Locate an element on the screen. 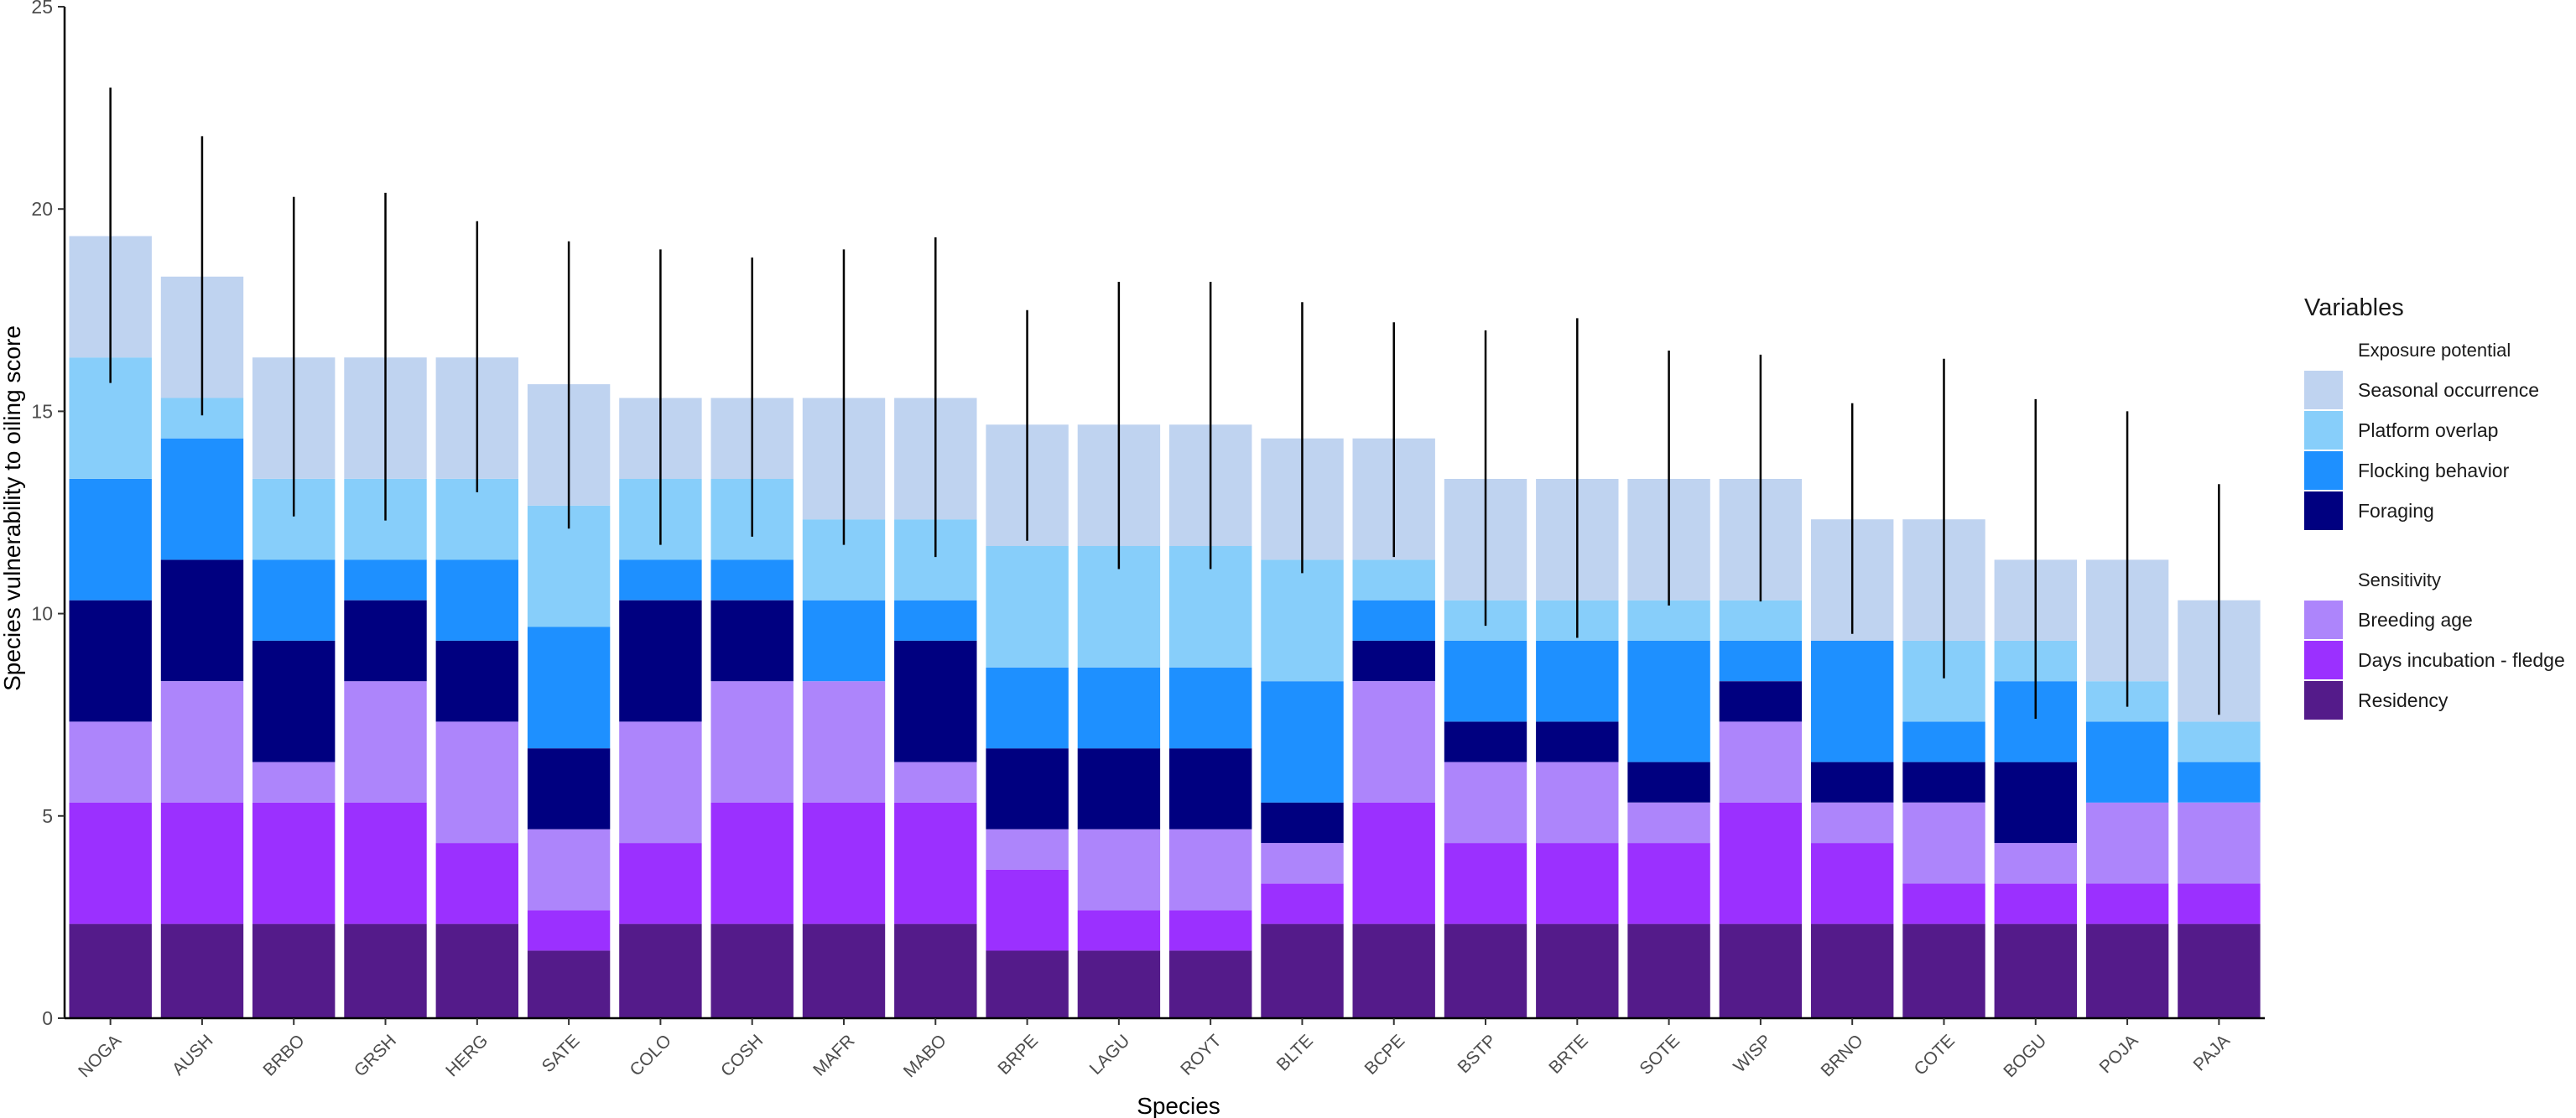 This screenshot has width=2576, height=1118. x-tick-label: BRPE is located at coordinates (1018, 1055).